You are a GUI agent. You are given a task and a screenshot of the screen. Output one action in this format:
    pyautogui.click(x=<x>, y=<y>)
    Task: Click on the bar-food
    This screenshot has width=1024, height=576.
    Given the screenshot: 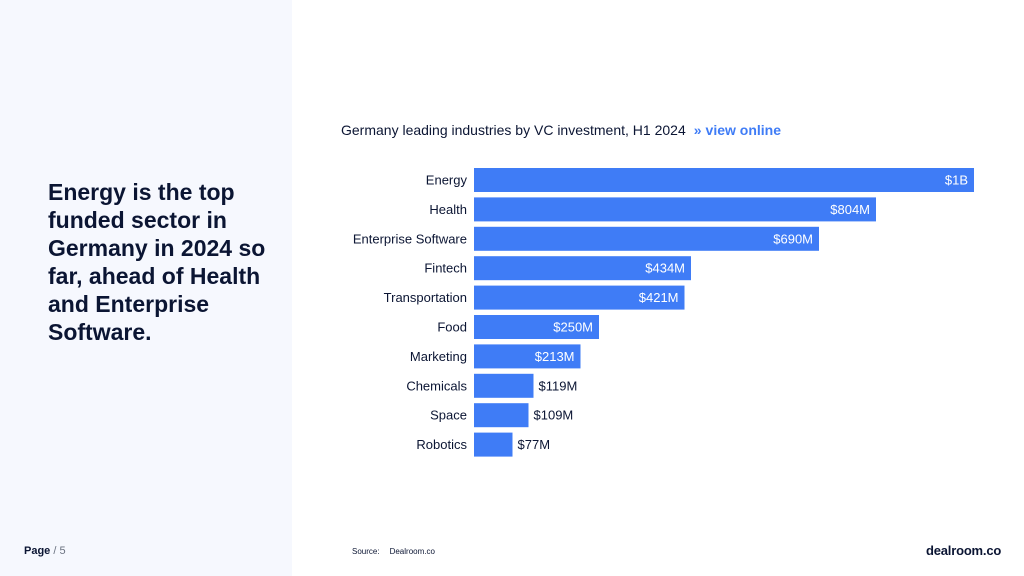 What is the action you would take?
    pyautogui.click(x=536, y=327)
    